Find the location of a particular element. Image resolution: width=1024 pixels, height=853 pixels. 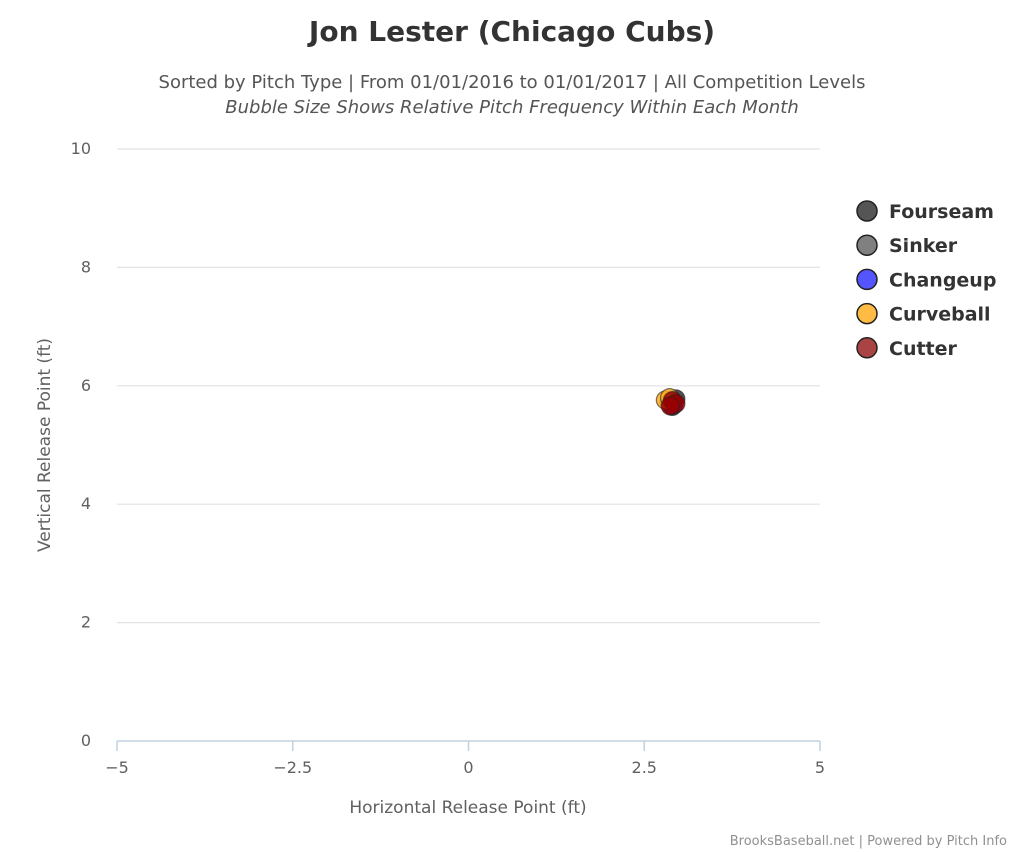

x-tick-label: 2.5 is located at coordinates (644, 767).